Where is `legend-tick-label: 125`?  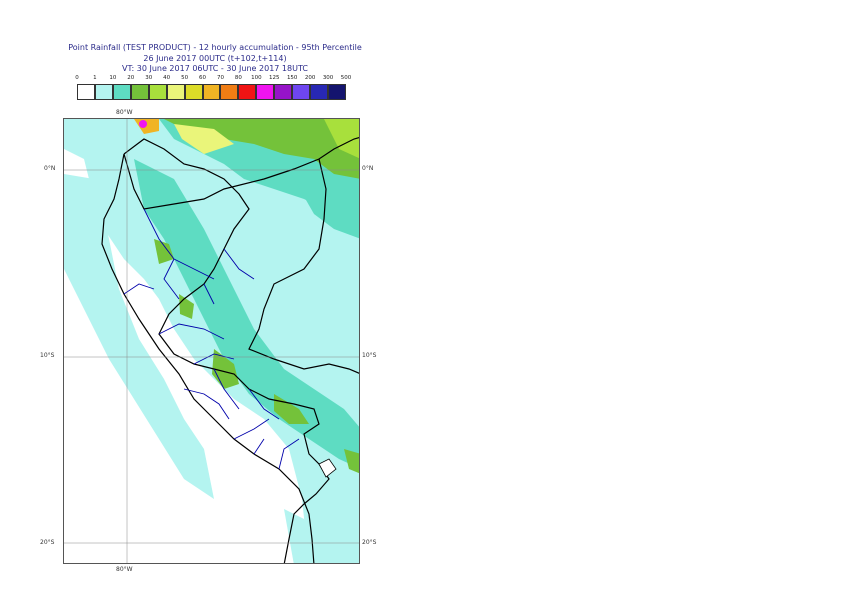
legend-tick-label: 125 is located at coordinates (274, 78).